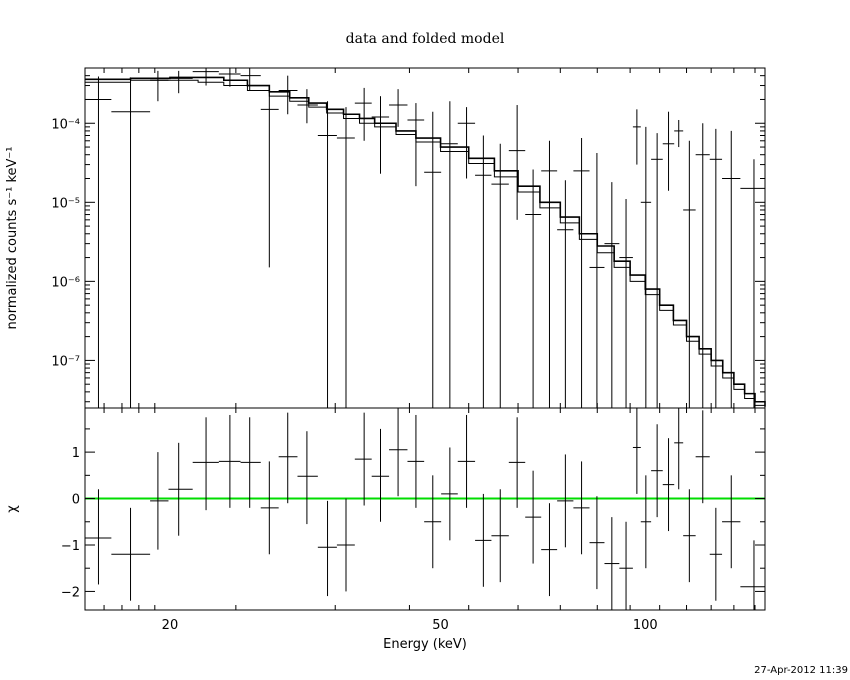 This screenshot has width=850, height=680. What do you see at coordinates (12, 509) in the screenshot?
I see `residual-y-axis-label: χ` at bounding box center [12, 509].